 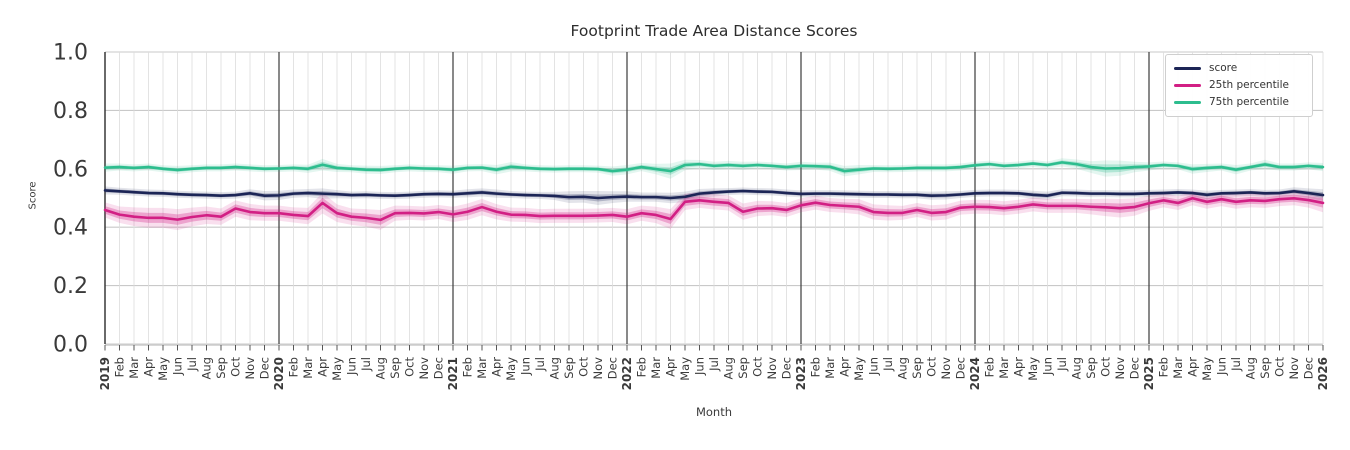 I want to click on page-title: Footprint Trade Area Distance Scores, so click(x=714, y=31).